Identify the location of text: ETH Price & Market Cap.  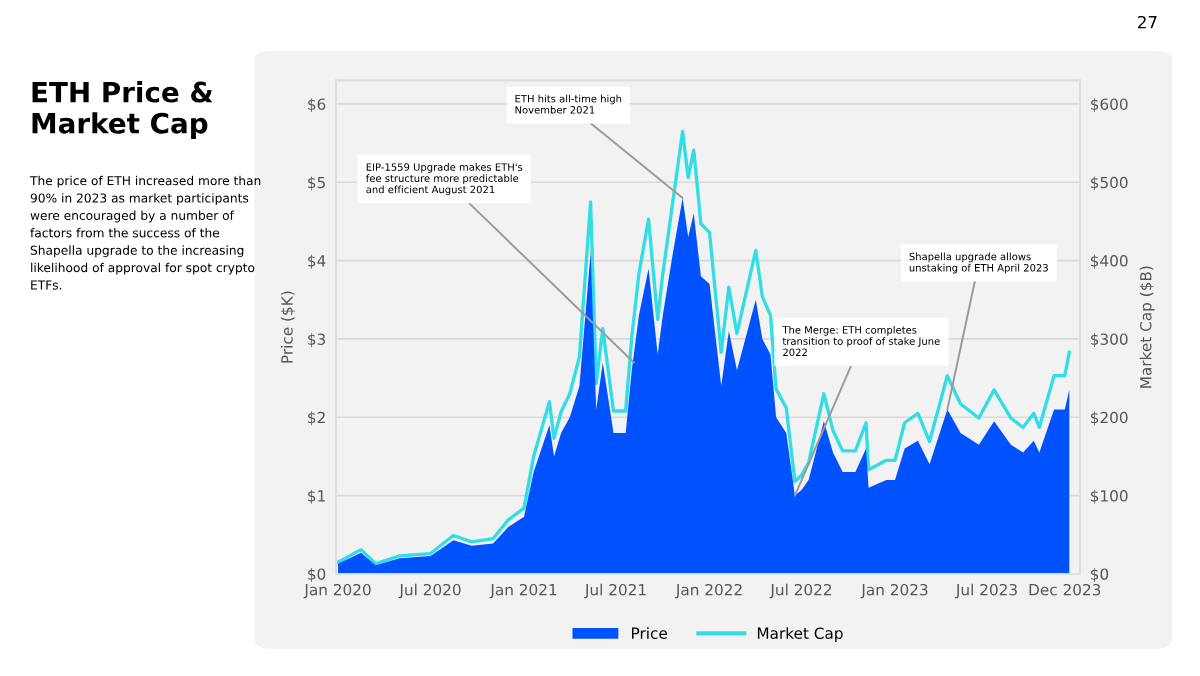
(122, 110).